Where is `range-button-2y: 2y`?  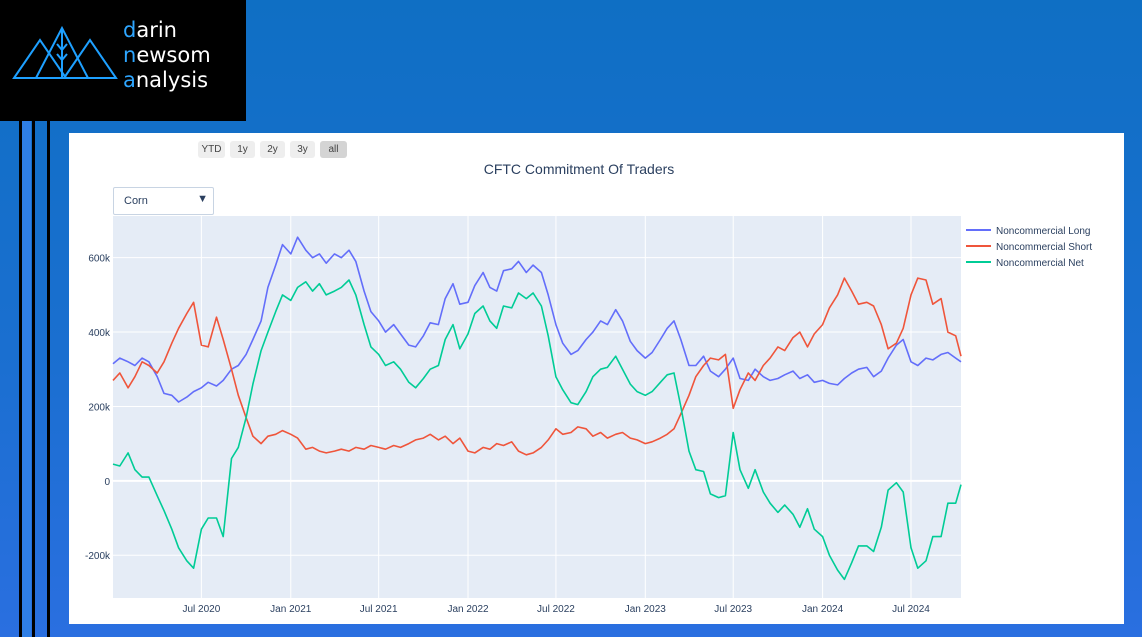 range-button-2y: 2y is located at coordinates (272, 149).